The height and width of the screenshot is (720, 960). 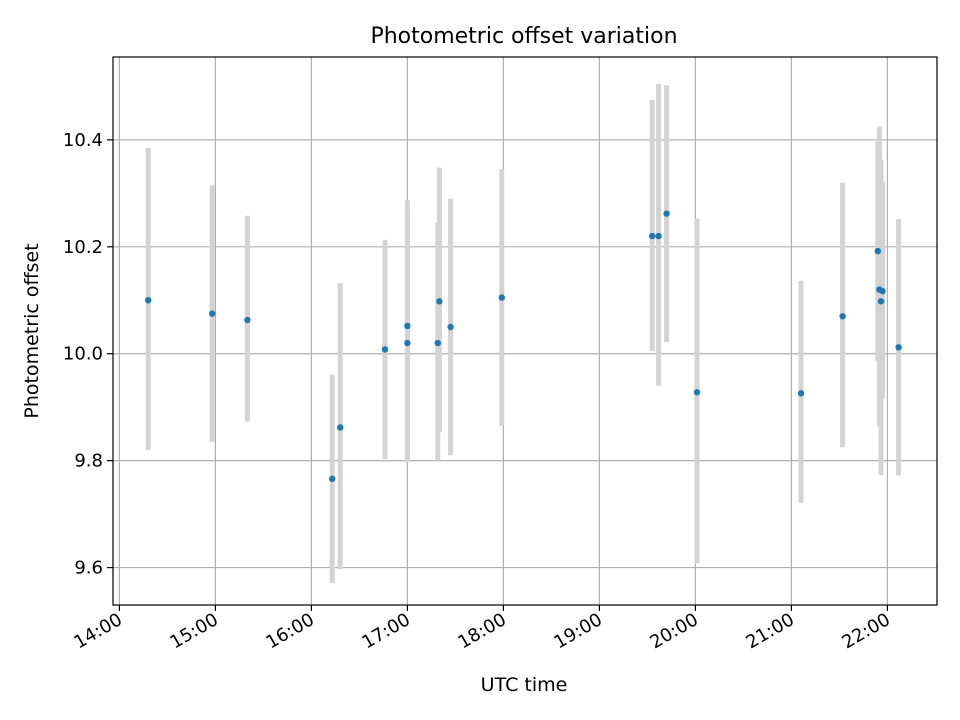 I want to click on y-axis-label: Photometric offset, so click(x=32, y=330).